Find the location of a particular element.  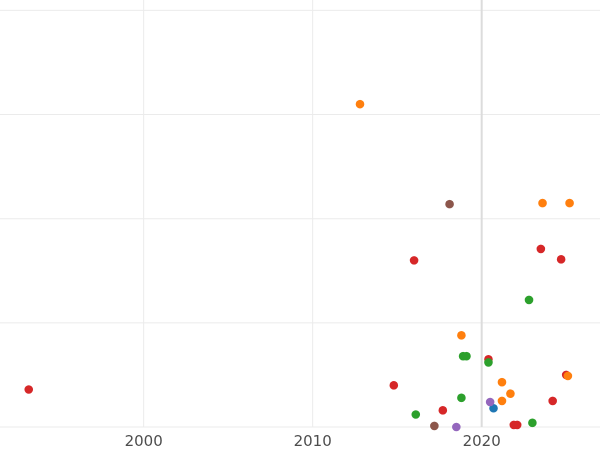

x-tick-label-1: 2010 is located at coordinates (313, 441).